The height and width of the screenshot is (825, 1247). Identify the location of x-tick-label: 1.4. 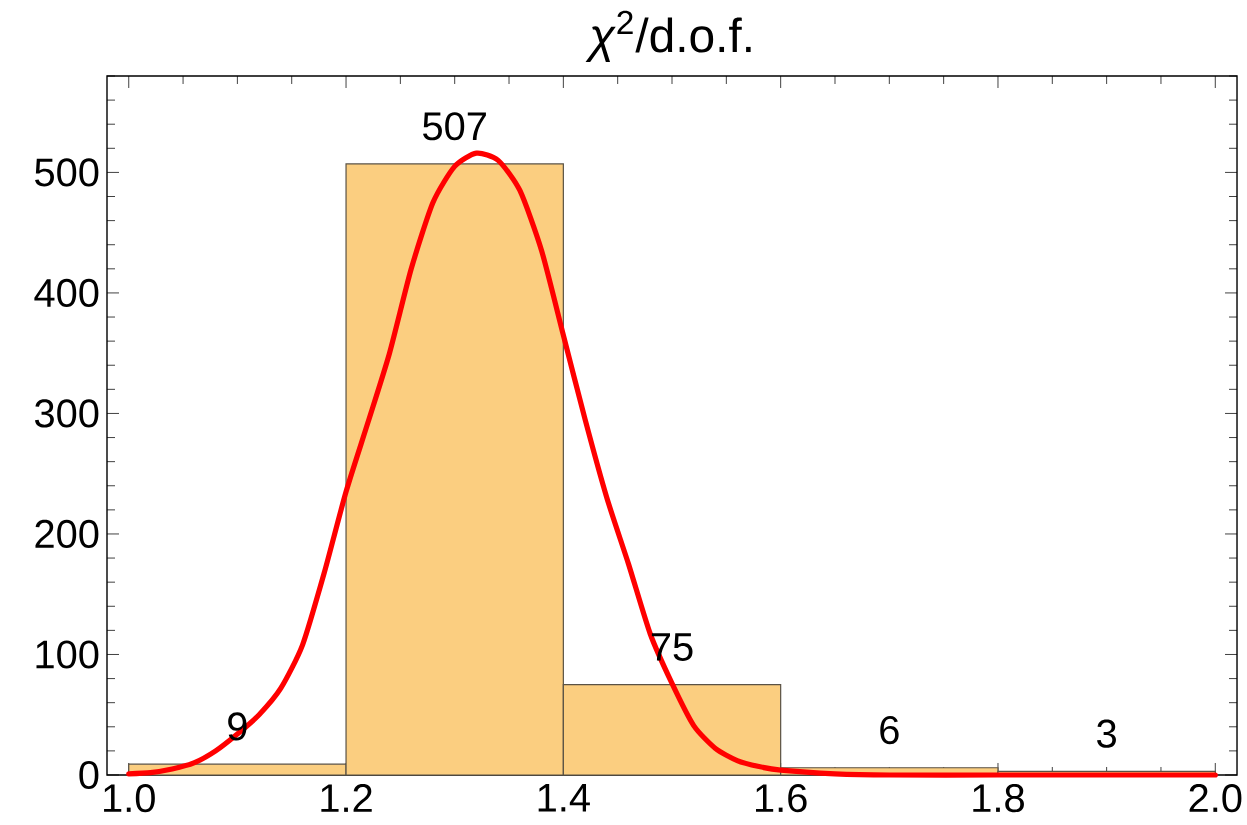
(564, 798).